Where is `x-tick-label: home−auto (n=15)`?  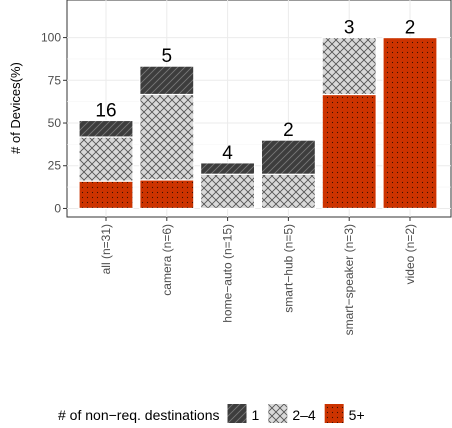 x-tick-label: home−auto (n=15) is located at coordinates (228, 273).